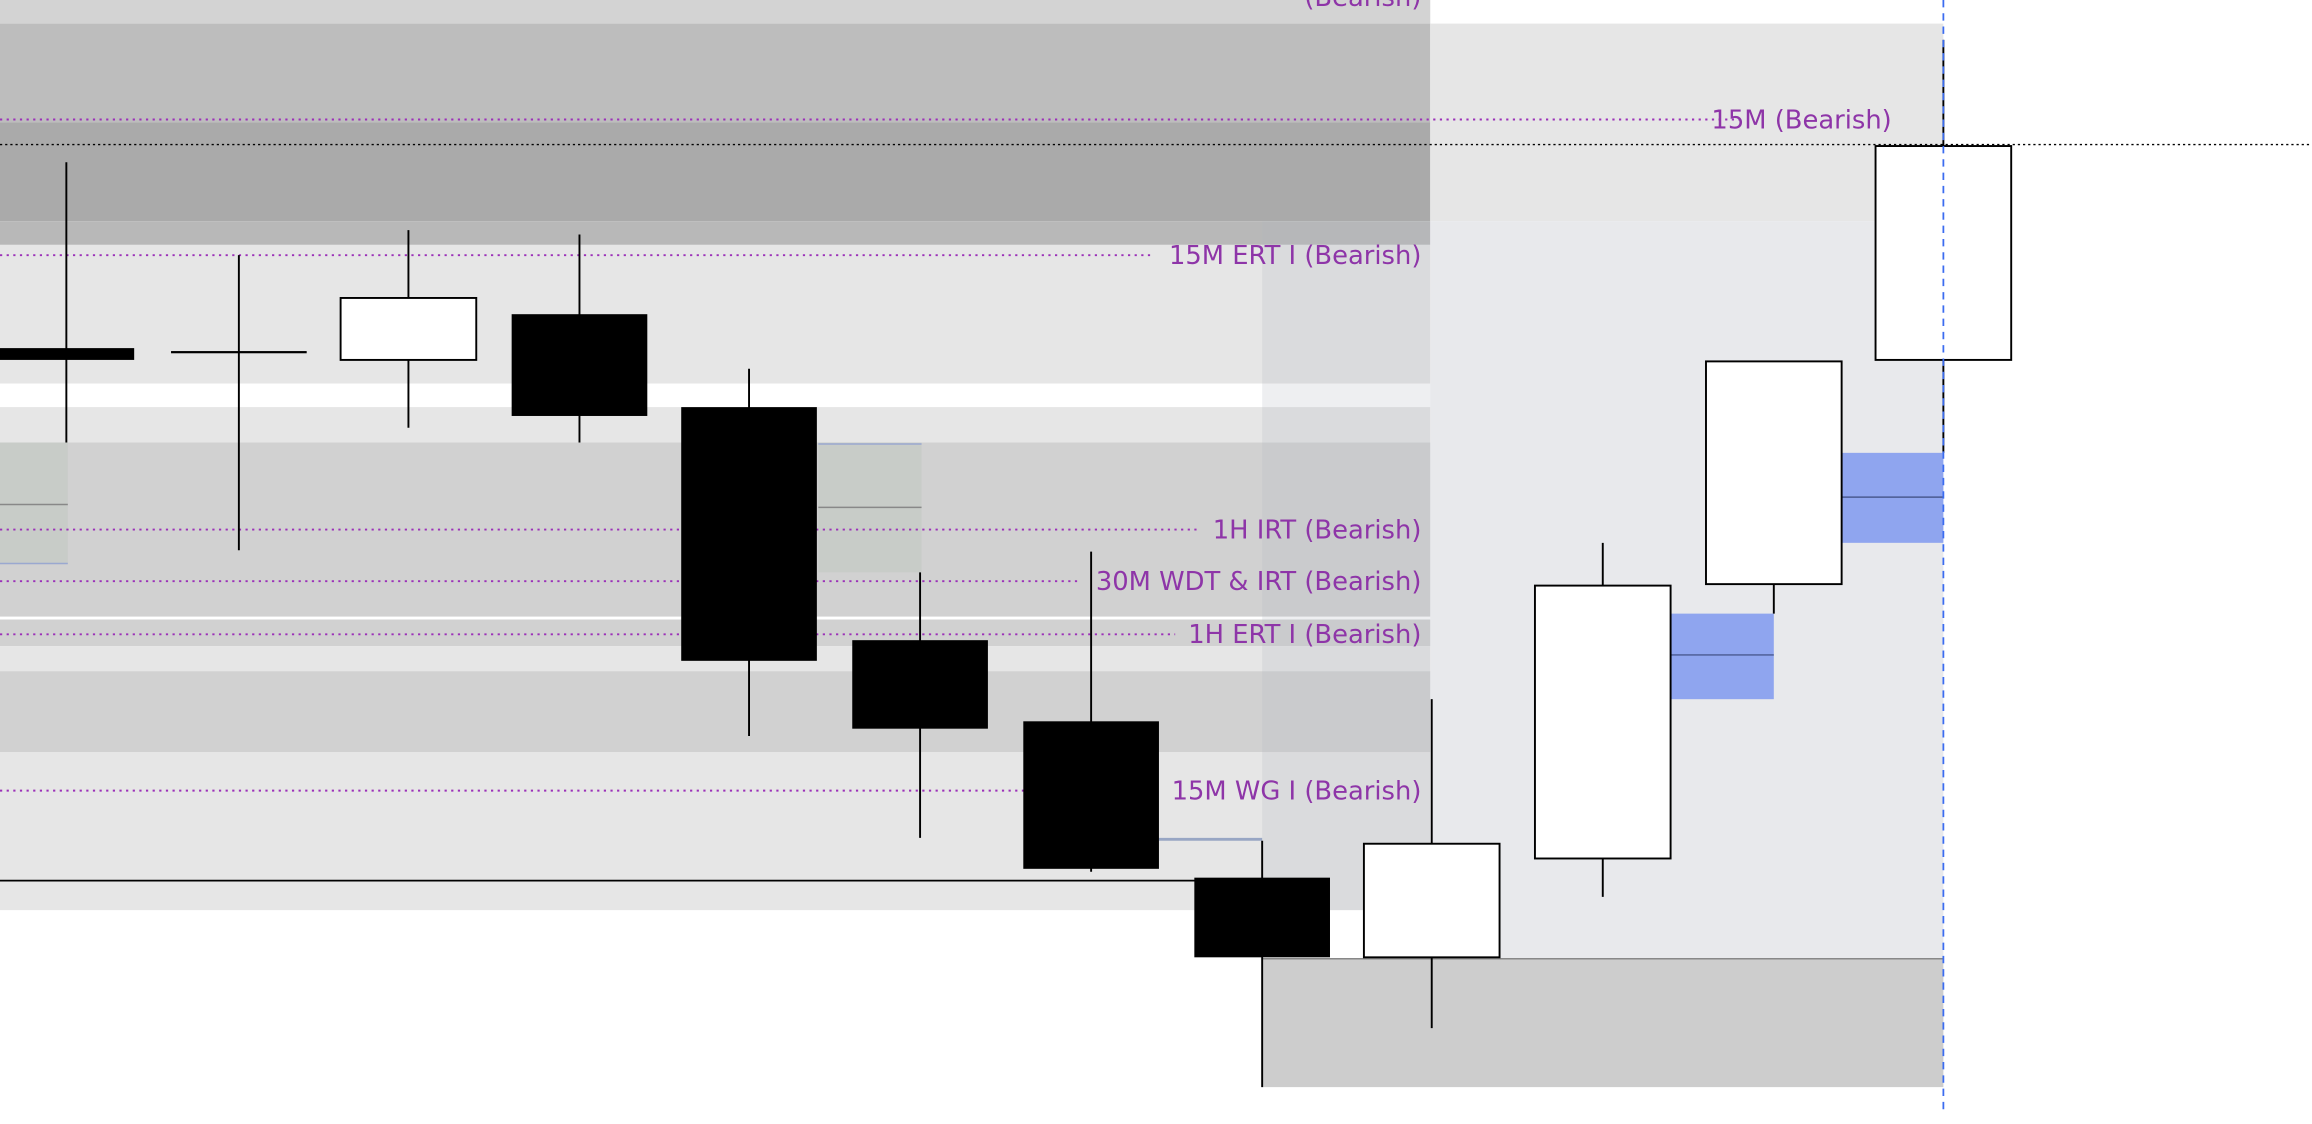 The width and height of the screenshot is (2312, 1124). I want to click on level-label: (Bearish), so click(1362, 6).